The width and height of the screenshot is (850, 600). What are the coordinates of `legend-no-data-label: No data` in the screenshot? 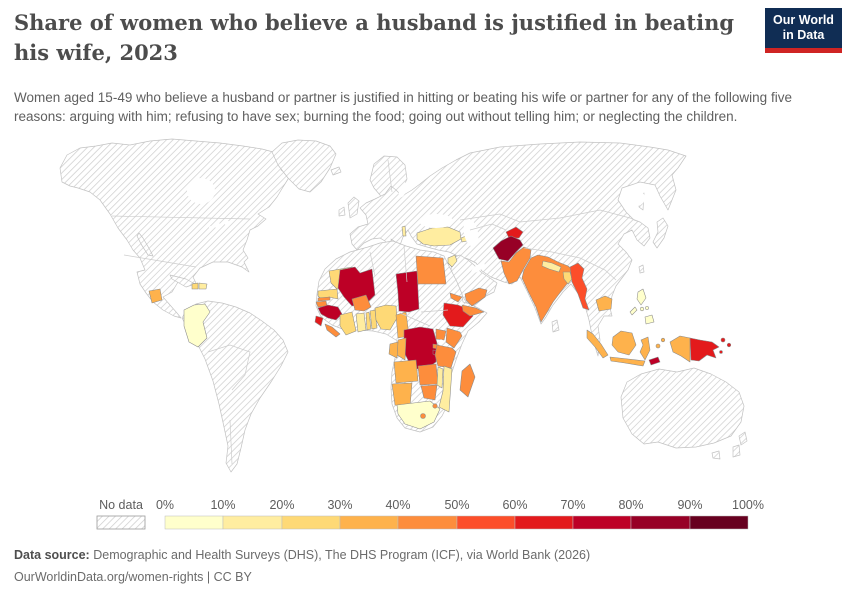 It's located at (121, 505).